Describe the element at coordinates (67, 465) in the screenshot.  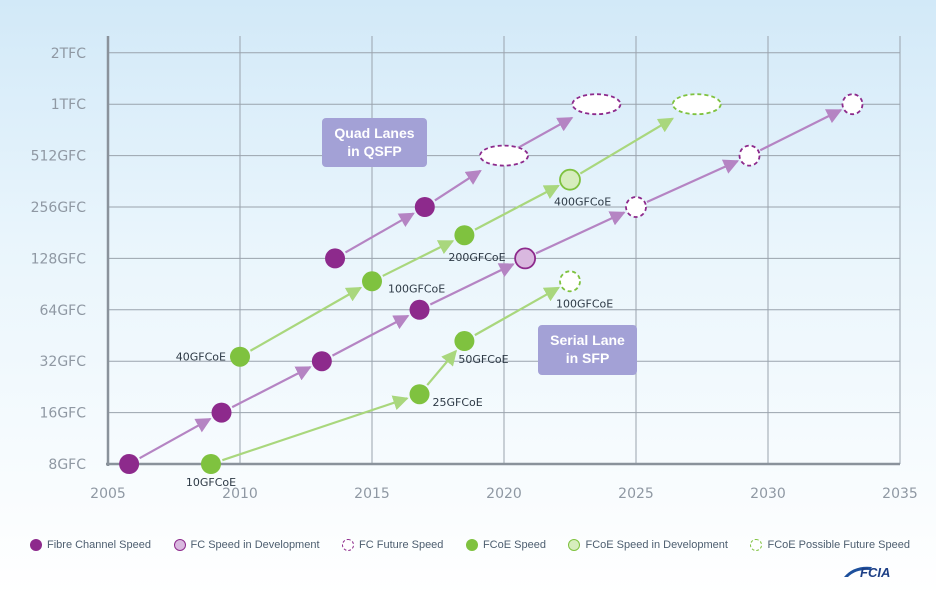
I see `y-tick-label: 8GFC` at that location.